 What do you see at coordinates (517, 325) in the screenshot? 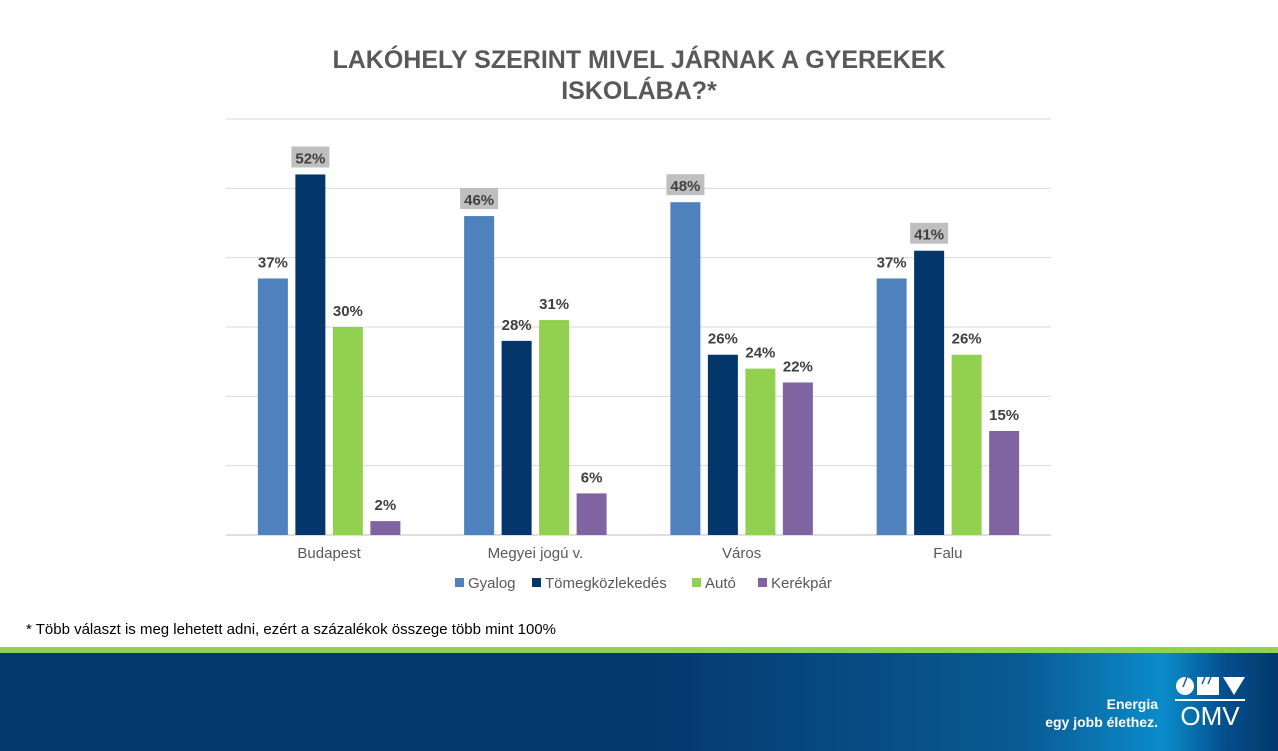
I see `data-label: 28%` at bounding box center [517, 325].